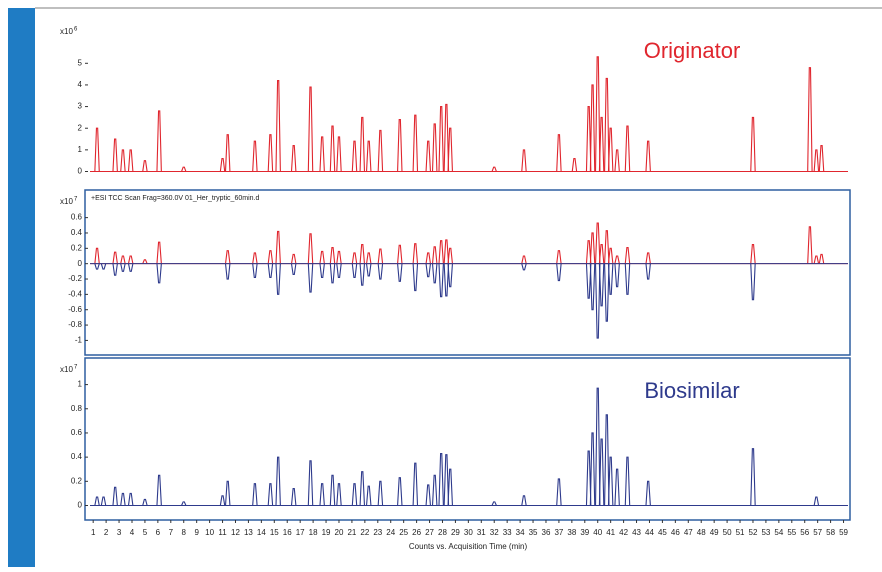 The width and height of the screenshot is (882, 572). Describe the element at coordinates (740, 532) in the screenshot. I see `x-tick-label: 51` at that location.